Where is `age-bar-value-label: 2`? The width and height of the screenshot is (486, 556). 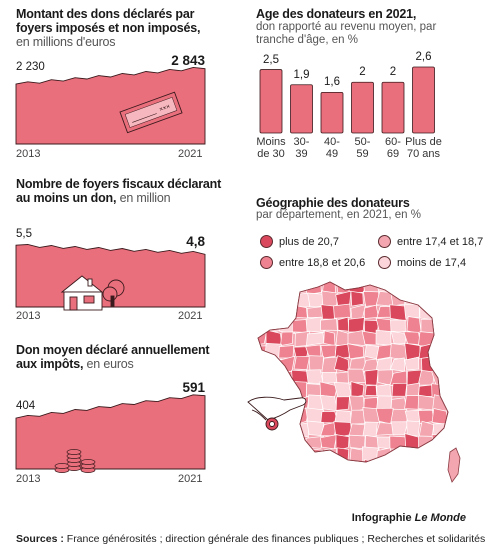
age-bar-value-label: 2 is located at coordinates (362, 72).